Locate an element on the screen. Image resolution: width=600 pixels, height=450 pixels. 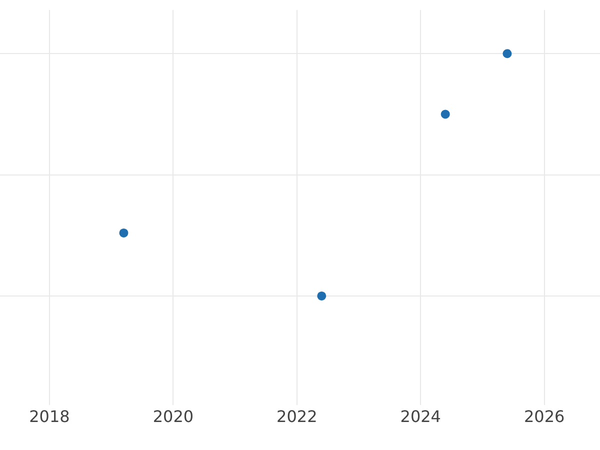
x-tick-label: 2018 is located at coordinates (49, 416).